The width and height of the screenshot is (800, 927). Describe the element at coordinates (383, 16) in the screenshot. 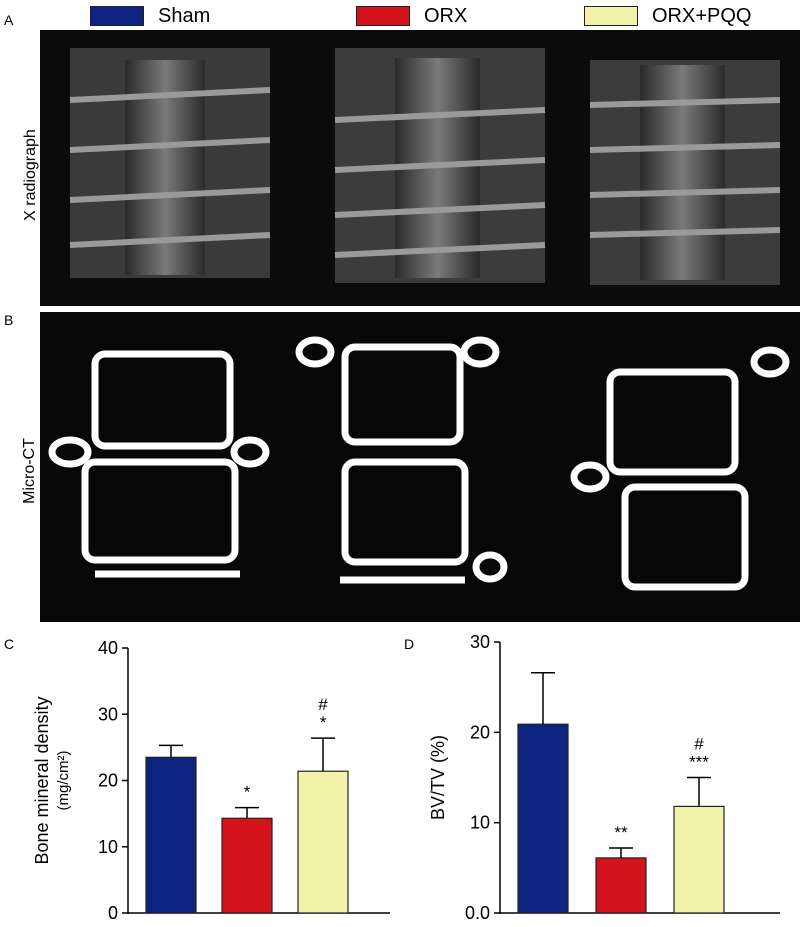

I see `legend-swatch-orx` at that location.